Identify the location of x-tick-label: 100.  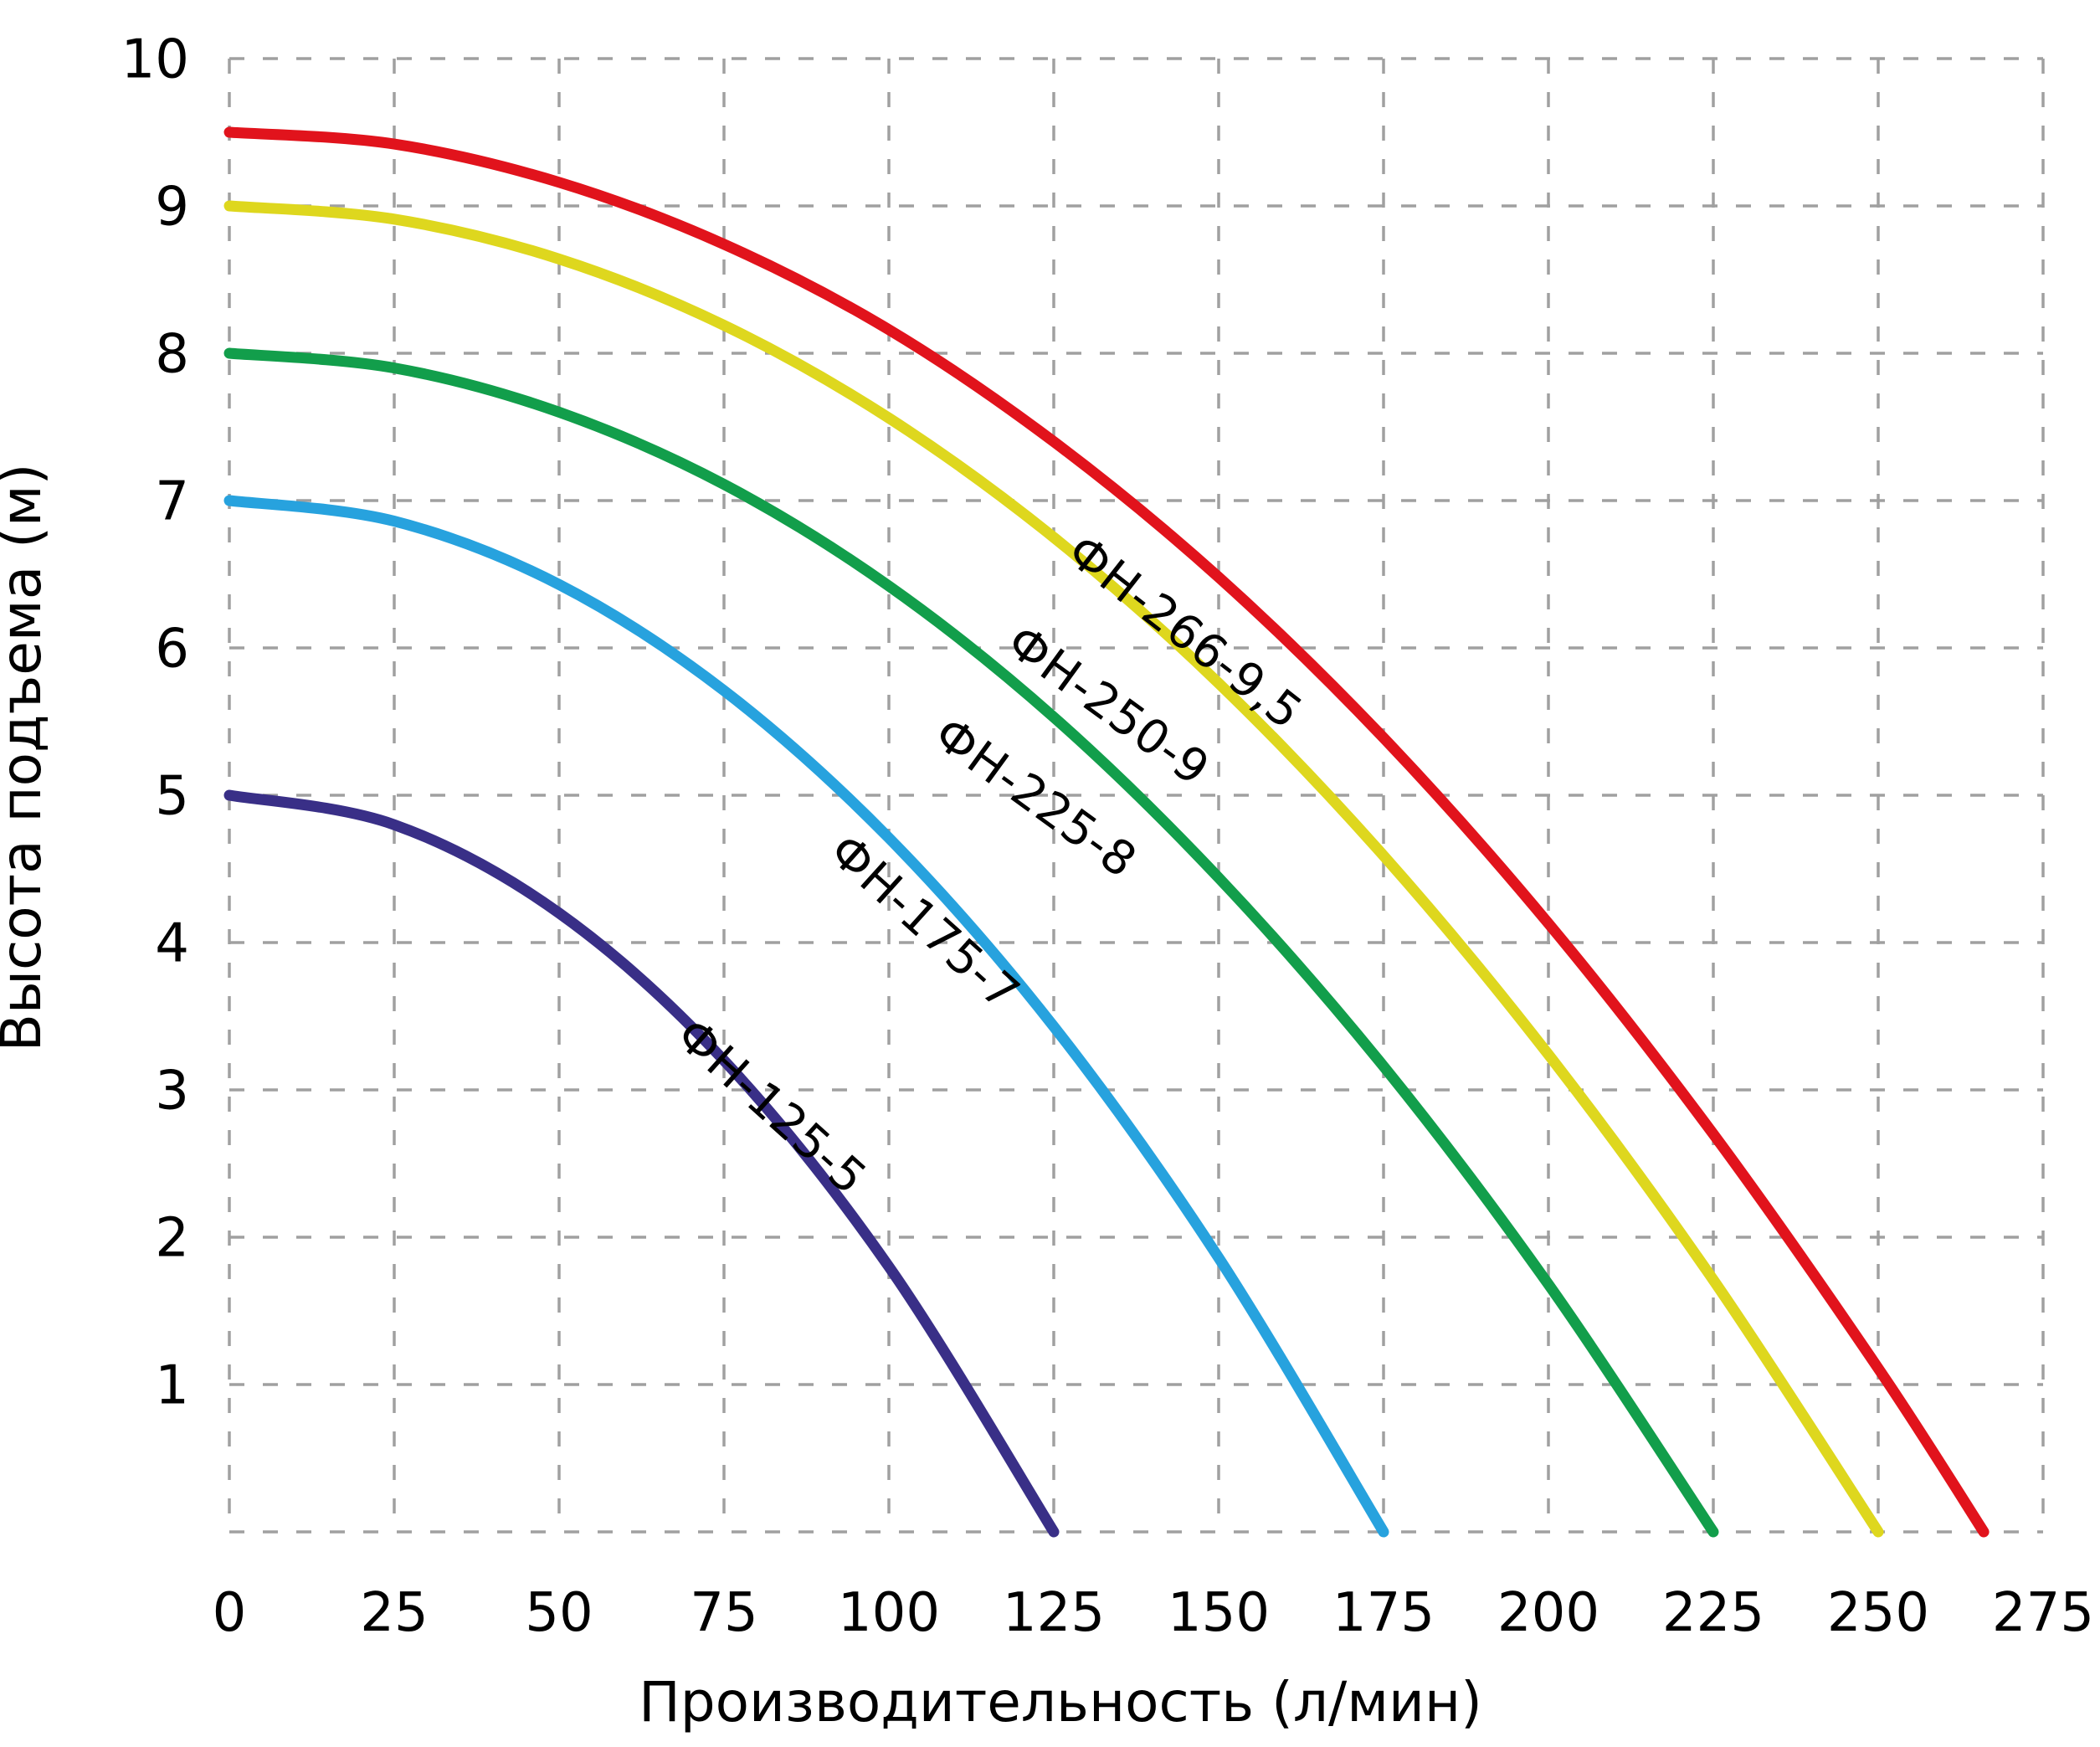
(889, 1613).